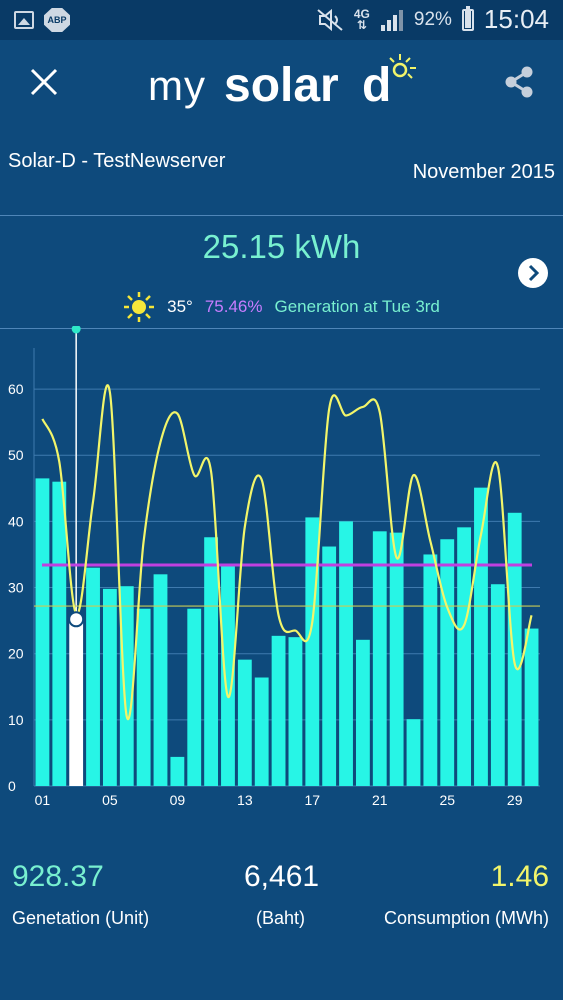  What do you see at coordinates (12, 786) in the screenshot?
I see `y-tick-label: 0` at bounding box center [12, 786].